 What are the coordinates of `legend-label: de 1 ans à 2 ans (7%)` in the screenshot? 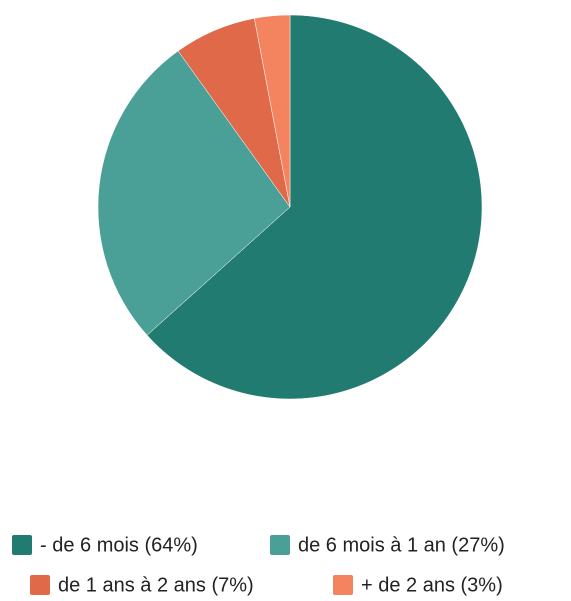 It's located at (156, 585).